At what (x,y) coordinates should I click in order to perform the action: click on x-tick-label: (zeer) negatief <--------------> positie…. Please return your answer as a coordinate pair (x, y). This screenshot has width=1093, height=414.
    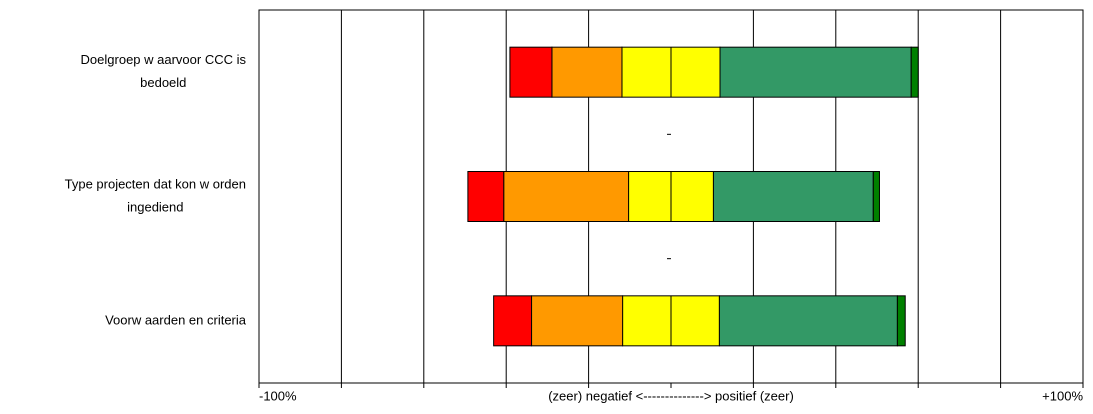
    Looking at the image, I should click on (671, 395).